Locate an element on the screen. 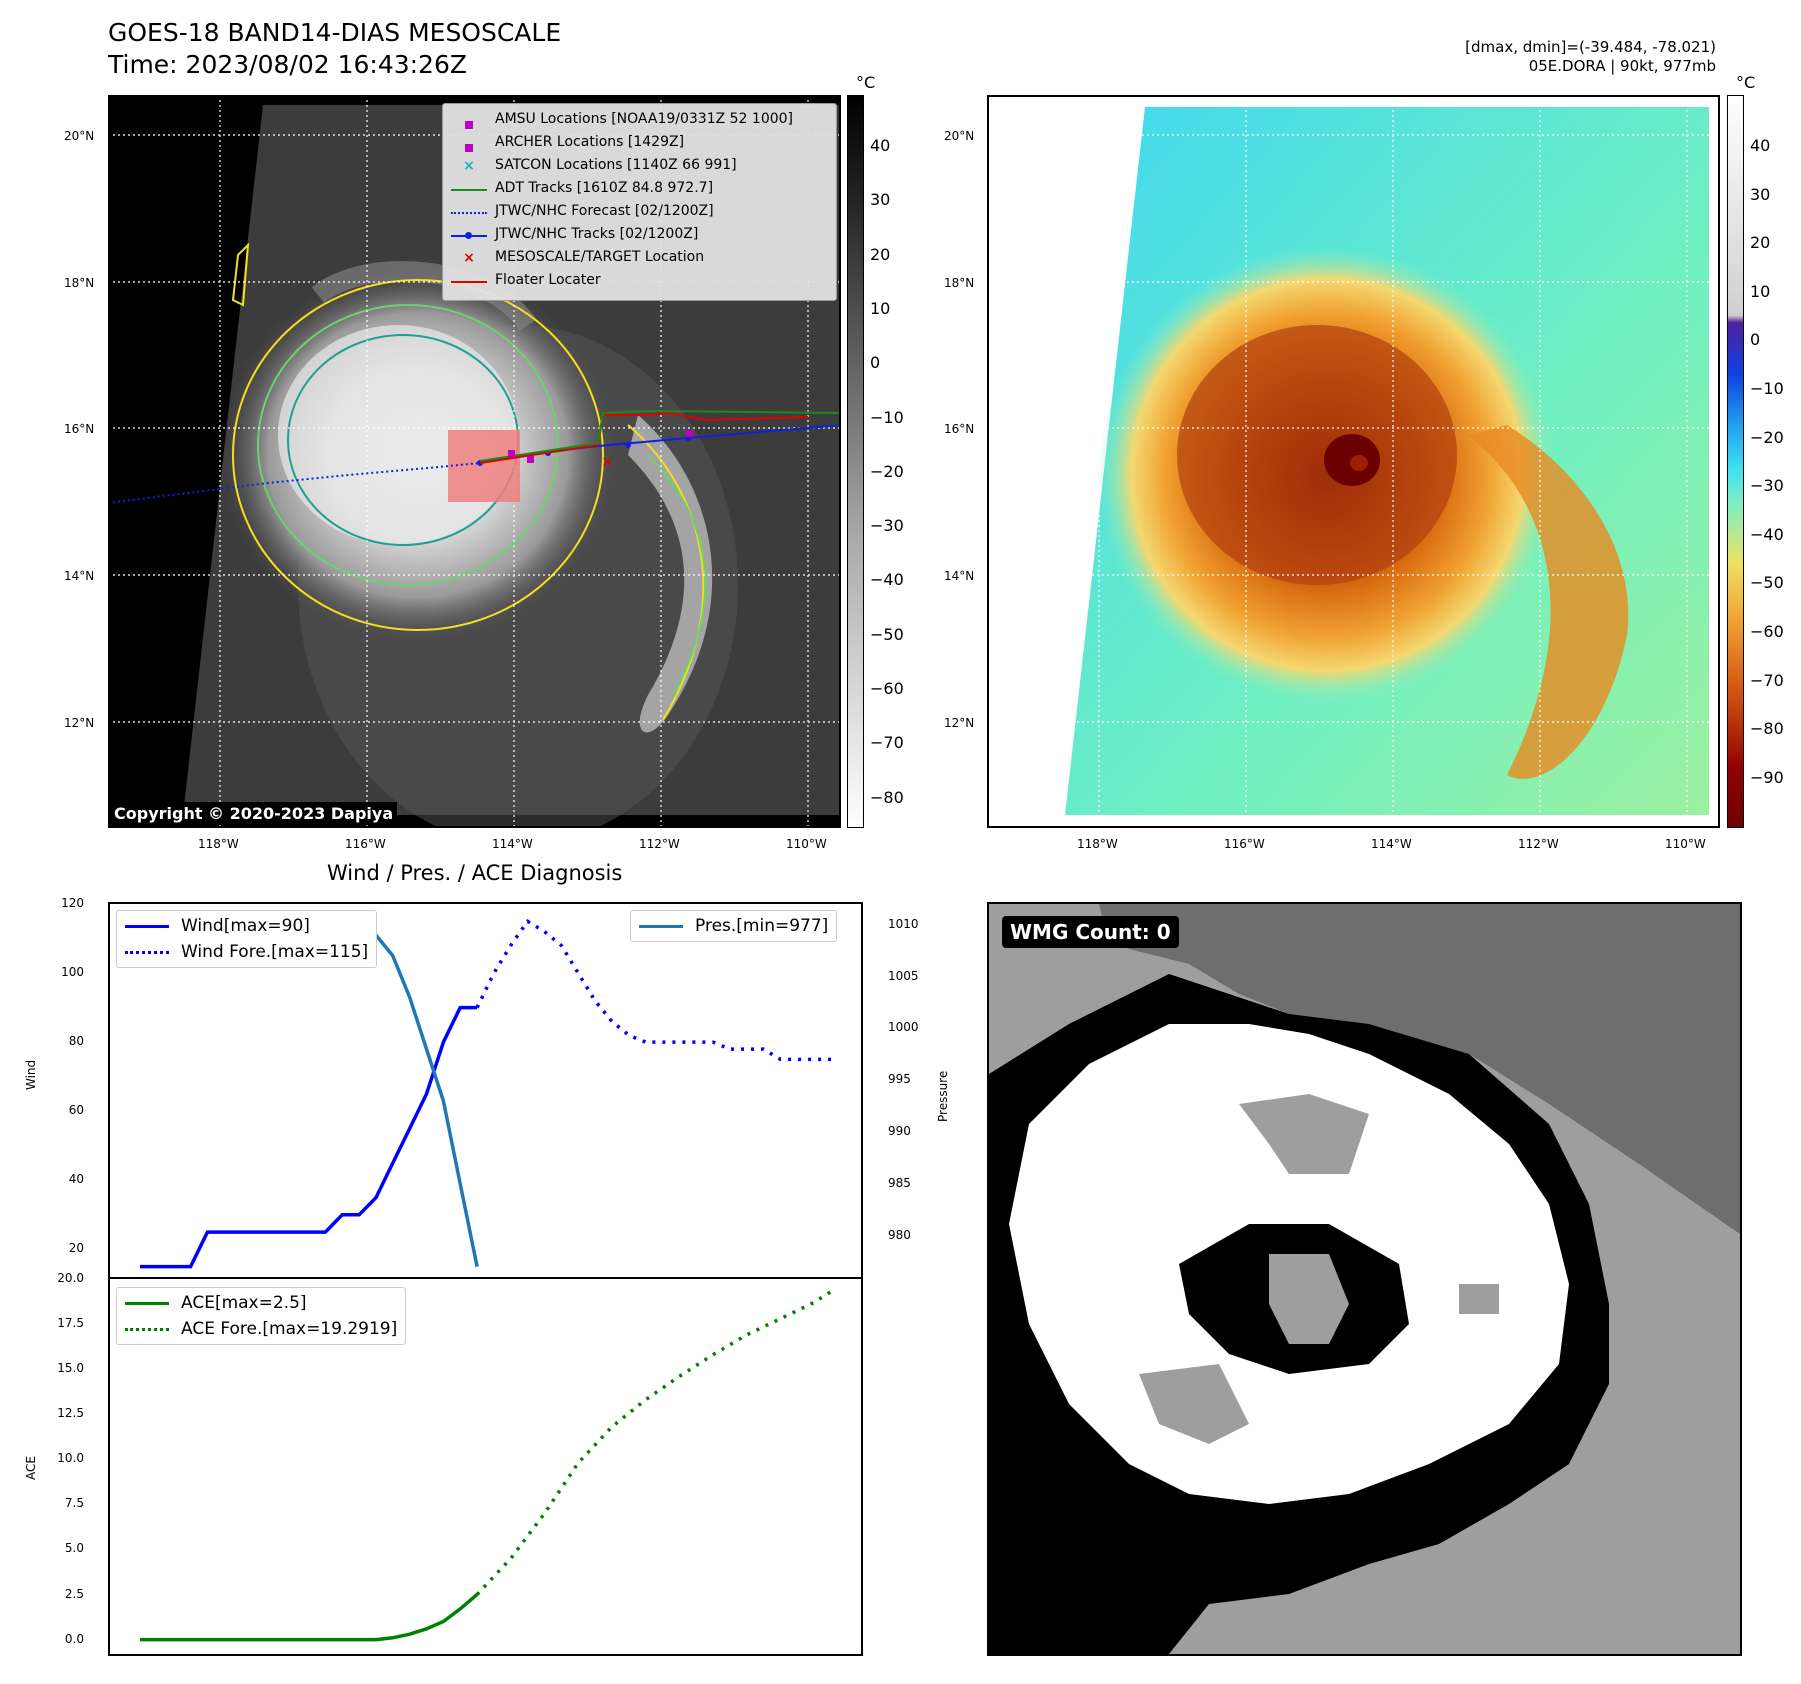 This screenshot has height=1684, width=1801. legend-floater: Floater Locater is located at coordinates (639, 280).